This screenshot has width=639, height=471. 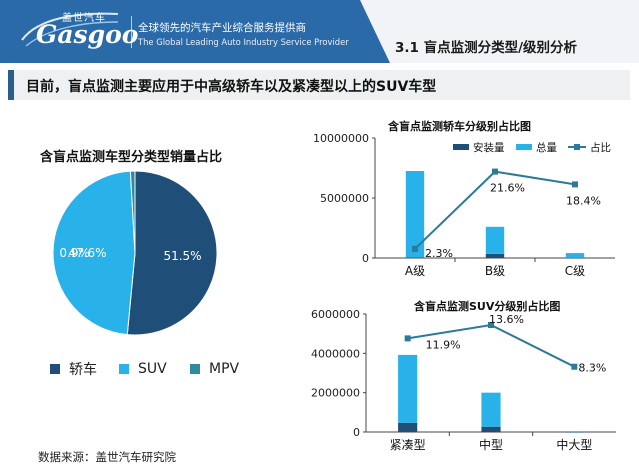 I want to click on suv-chart-ytick-label: 0, so click(x=356, y=432).